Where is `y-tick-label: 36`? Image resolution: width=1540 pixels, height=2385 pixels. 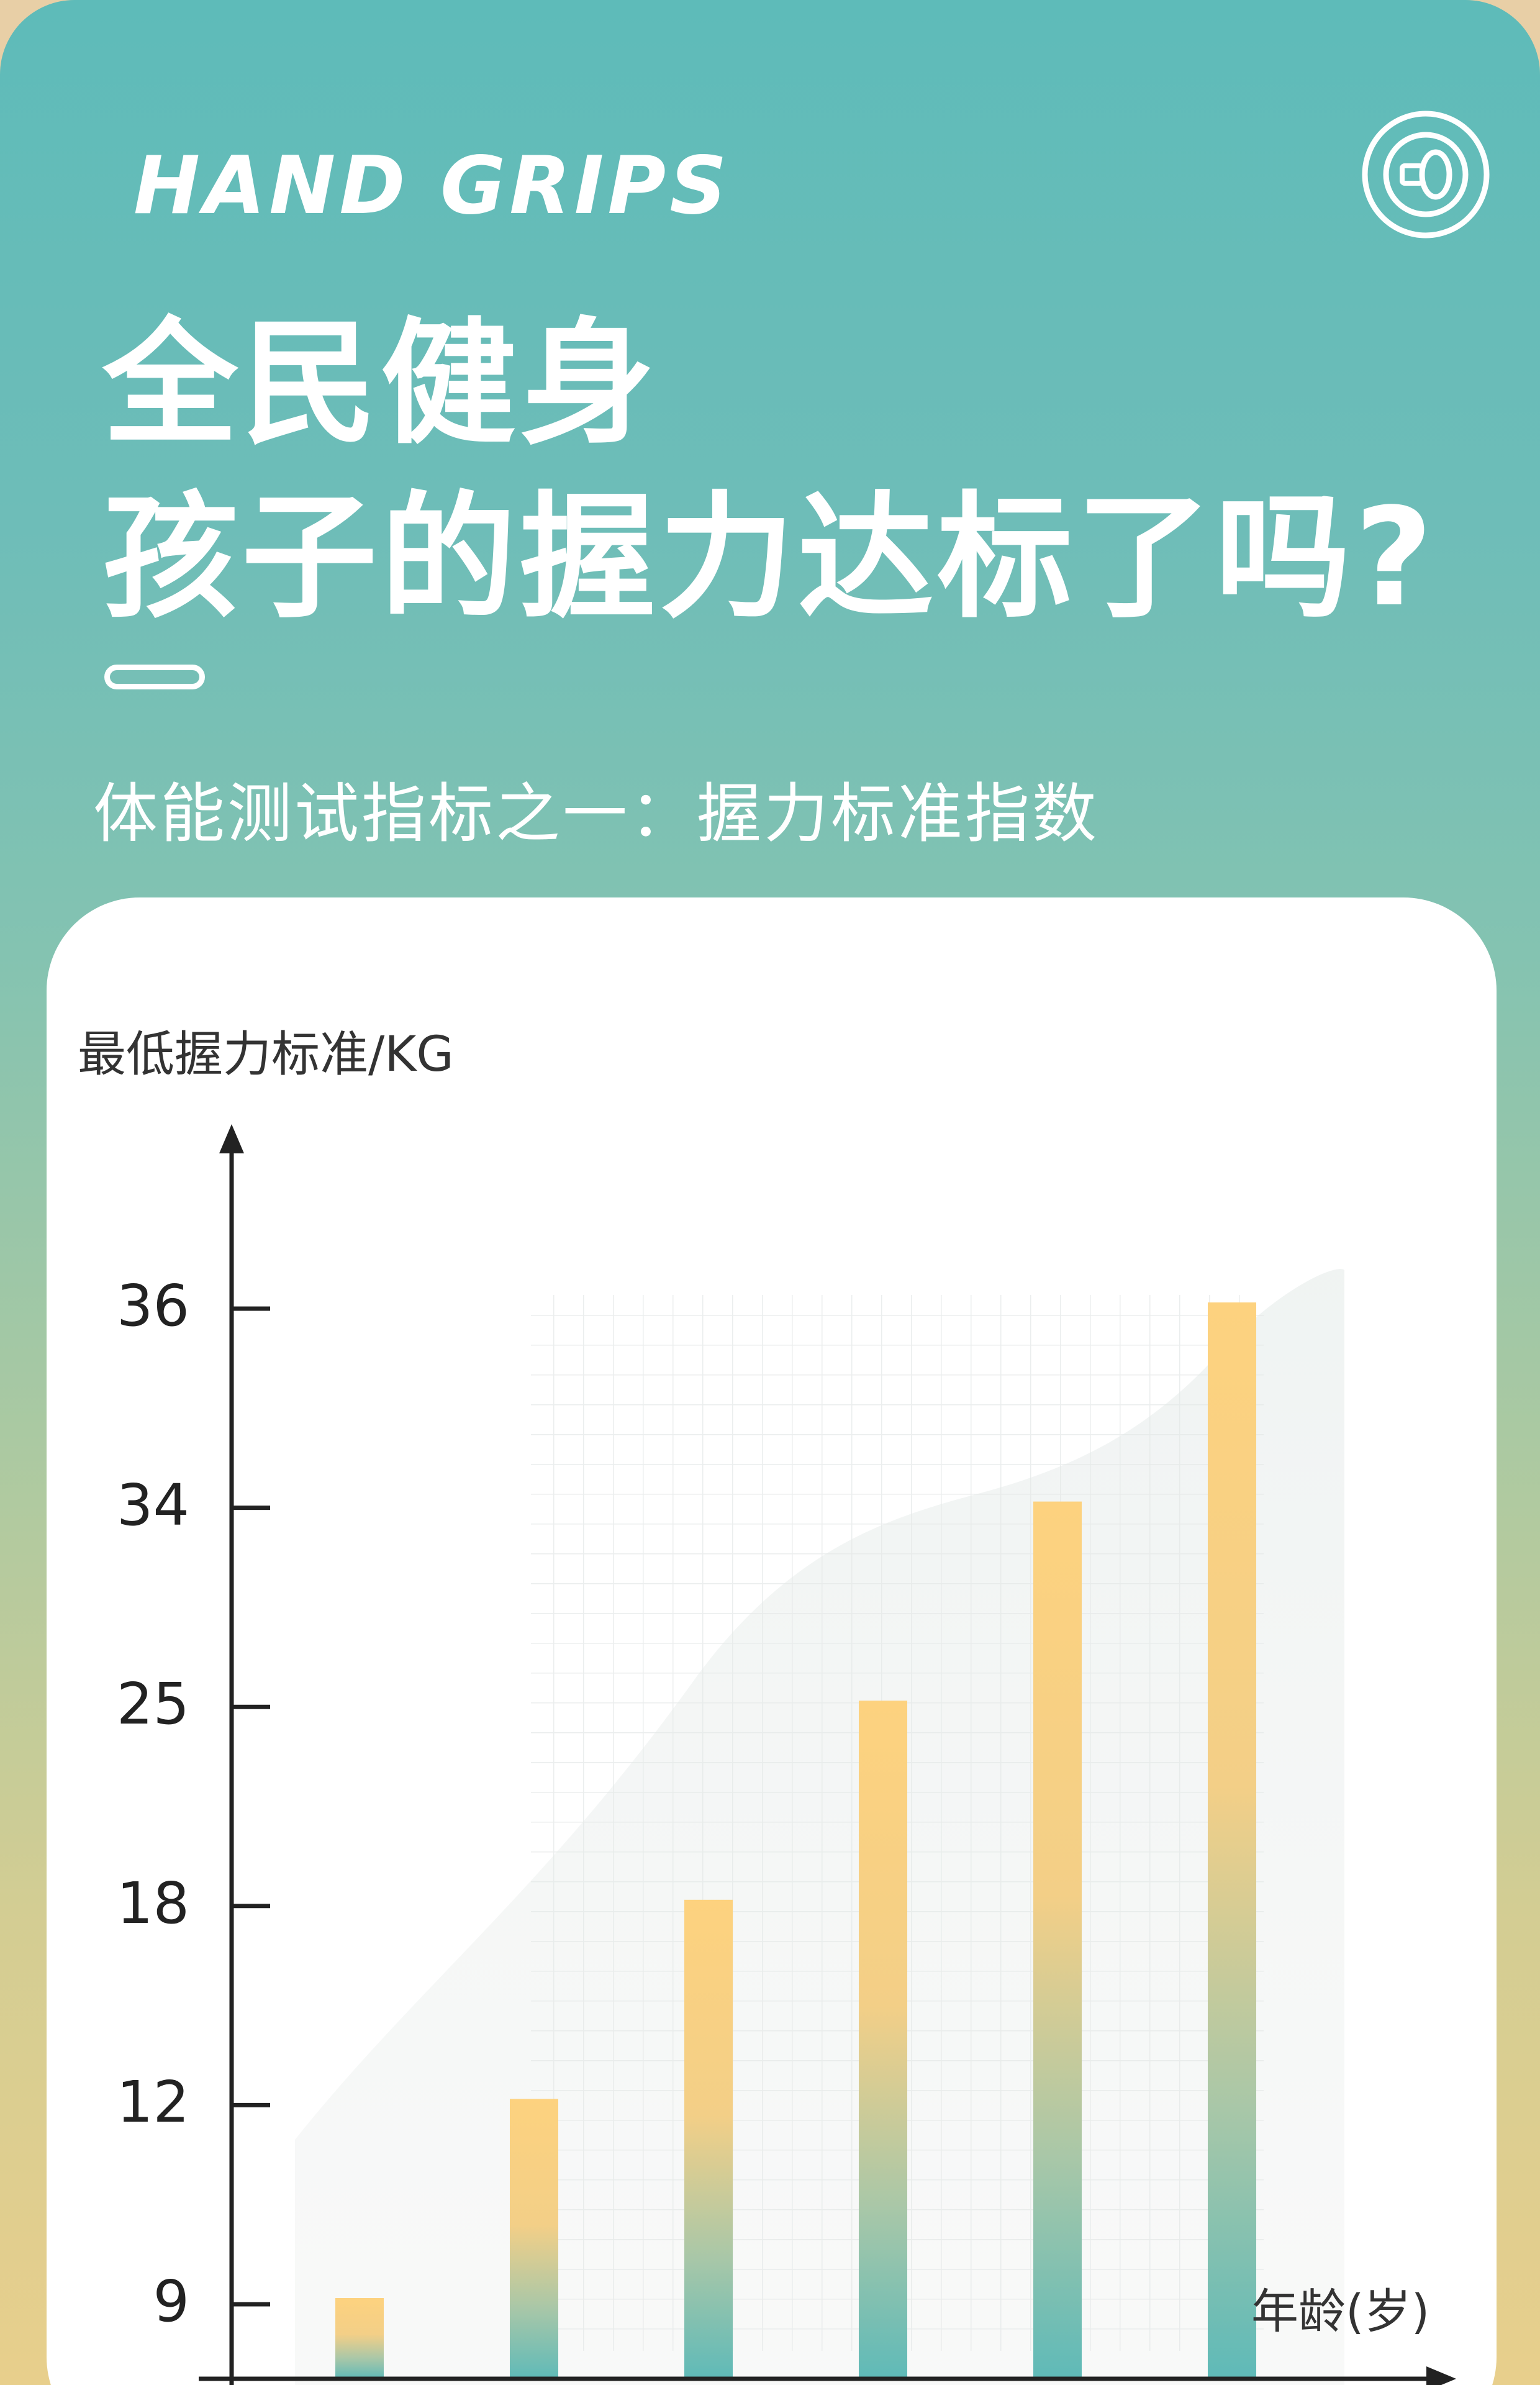 y-tick-label: 36 is located at coordinates (153, 1306).